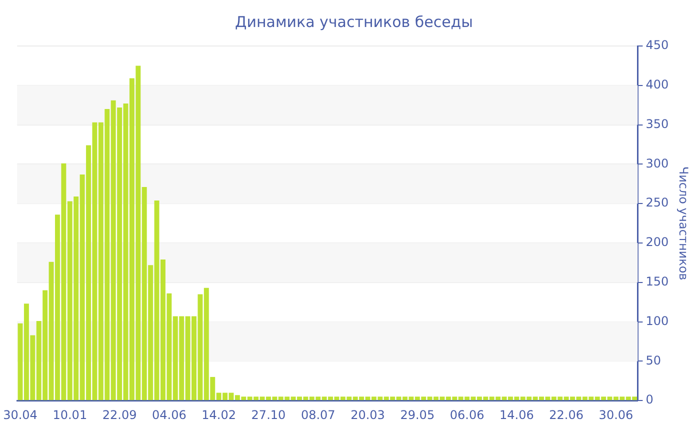  I want to click on y-tick-label: 0, so click(650, 399).